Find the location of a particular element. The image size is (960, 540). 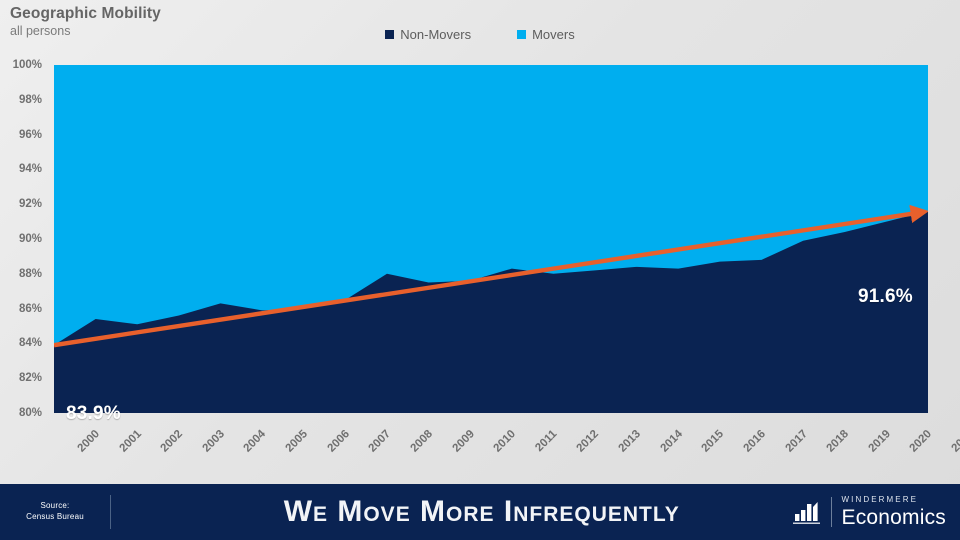

source-label: Source: is located at coordinates (55, 506).